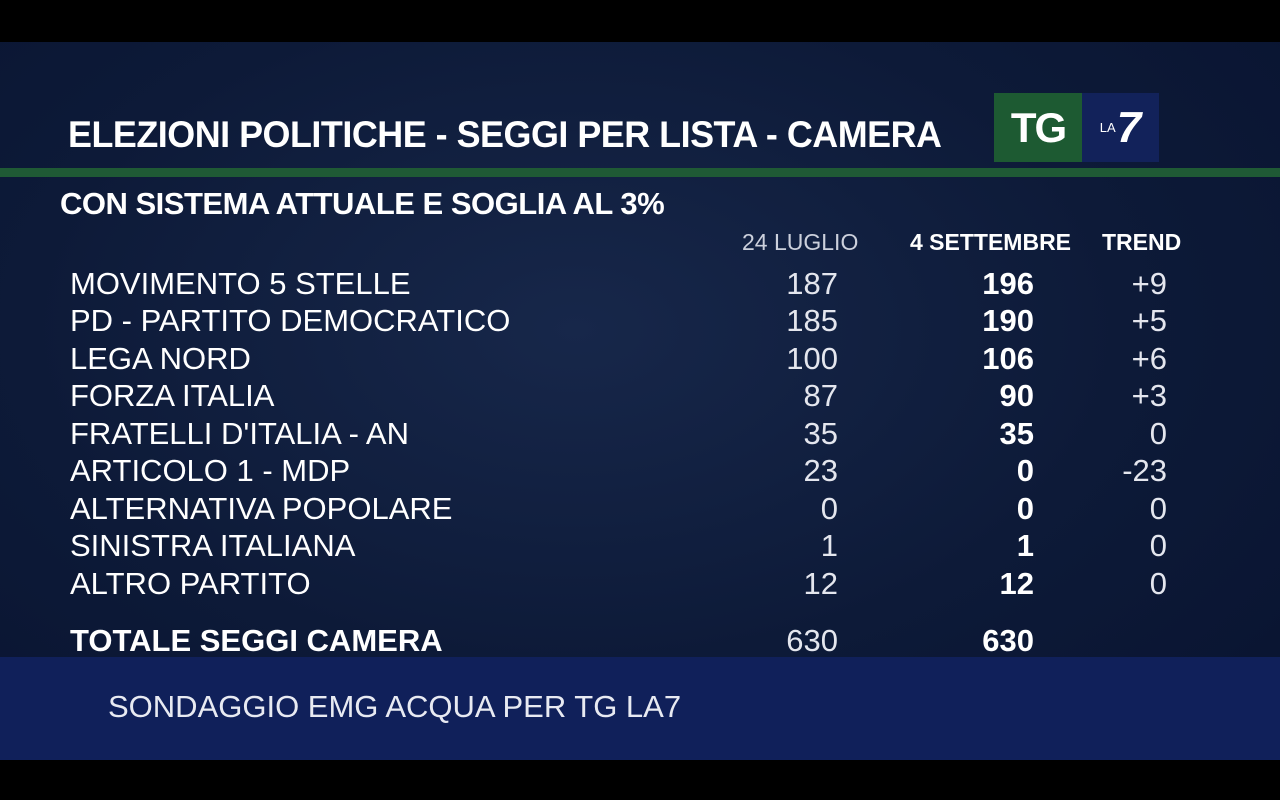 The image size is (1280, 800). Describe the element at coordinates (640, 585) in the screenshot. I see `table-row: ALTRO PARTITO 12 12 0` at that location.